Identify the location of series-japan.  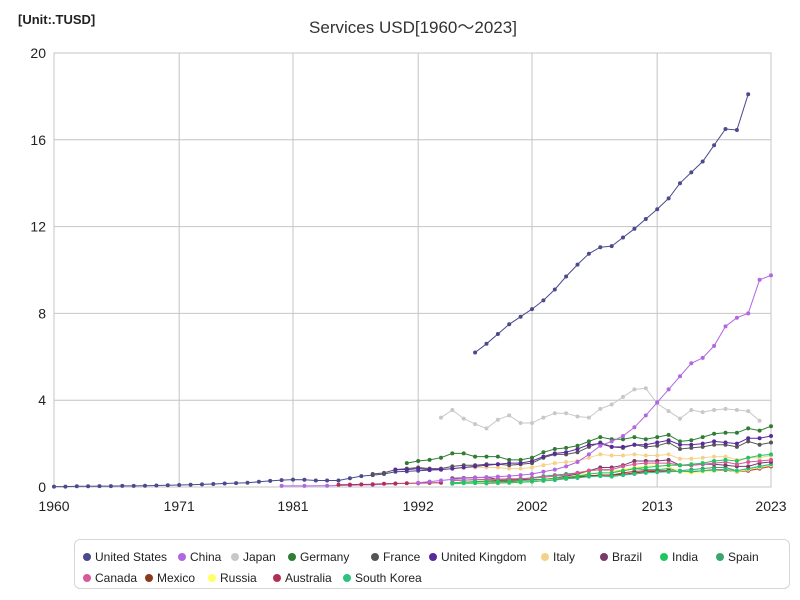
(600, 408).